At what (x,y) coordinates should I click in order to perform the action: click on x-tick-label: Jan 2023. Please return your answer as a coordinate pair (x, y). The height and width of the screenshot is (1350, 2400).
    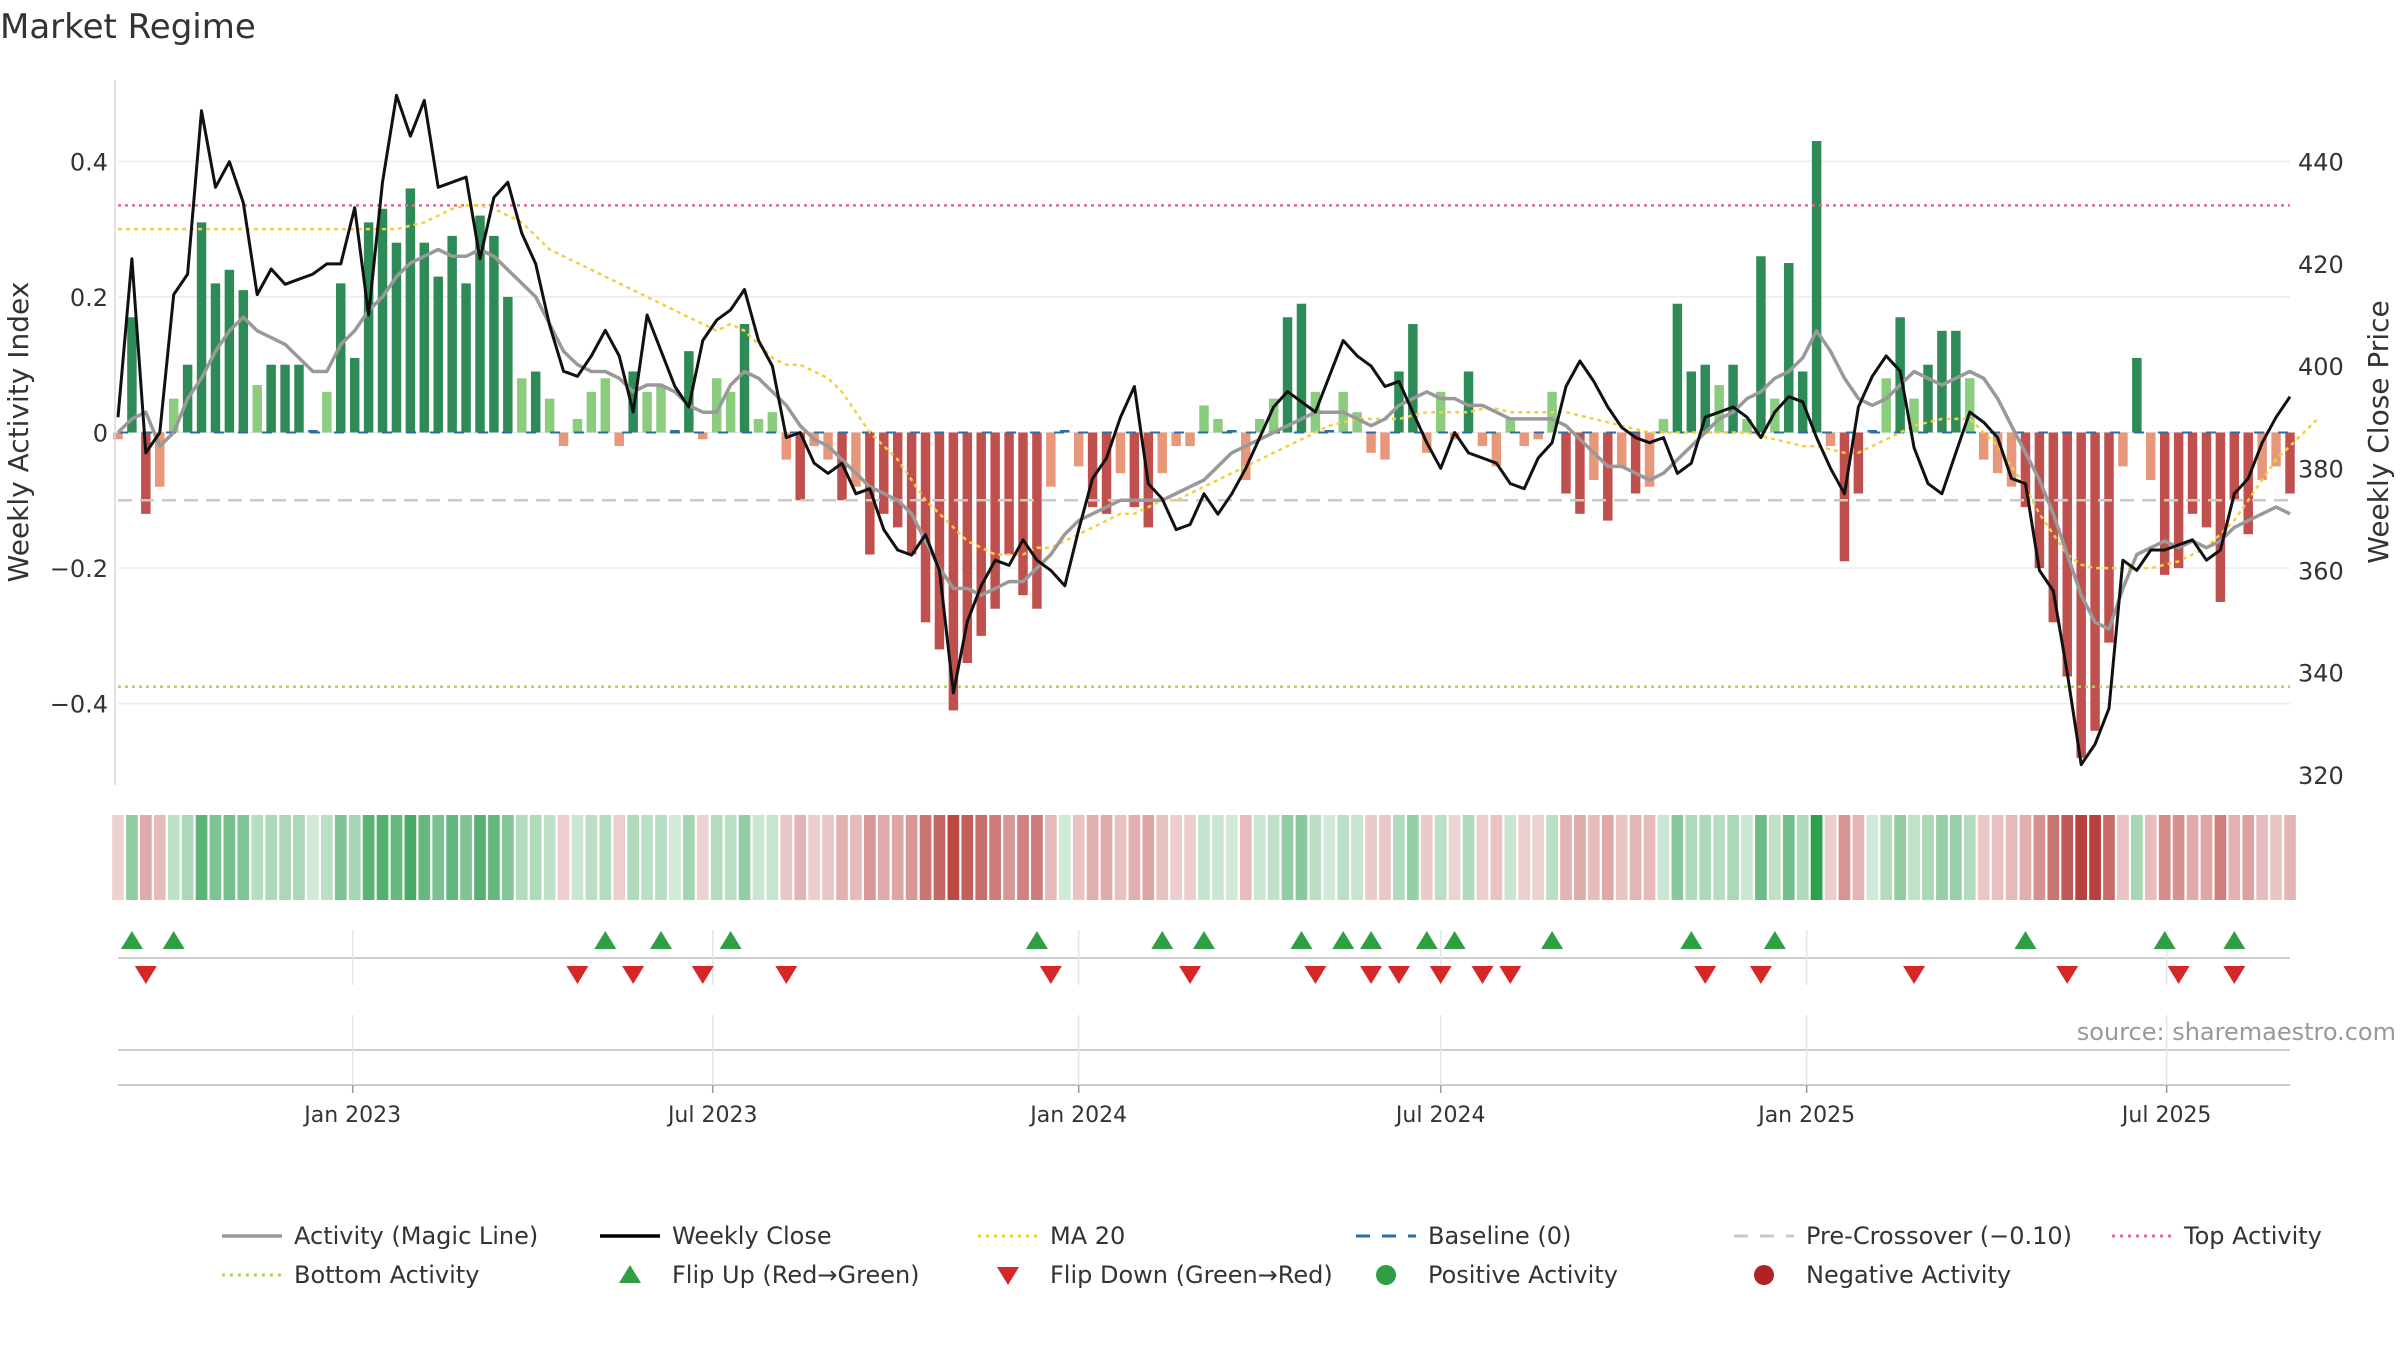
    Looking at the image, I should click on (351, 1115).